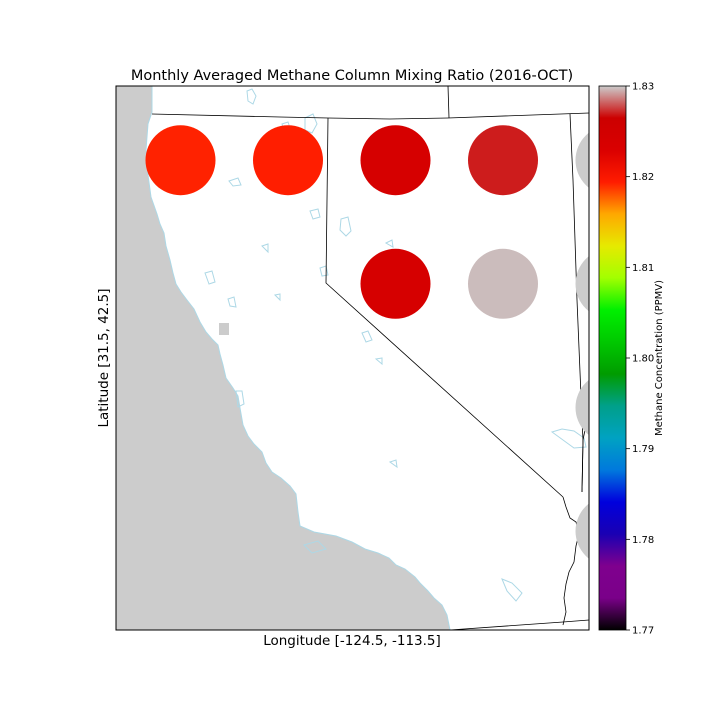 The image size is (720, 720). Describe the element at coordinates (352, 641) in the screenshot. I see `x-axis-label: Longitude [-124.5, -113.5]` at that location.